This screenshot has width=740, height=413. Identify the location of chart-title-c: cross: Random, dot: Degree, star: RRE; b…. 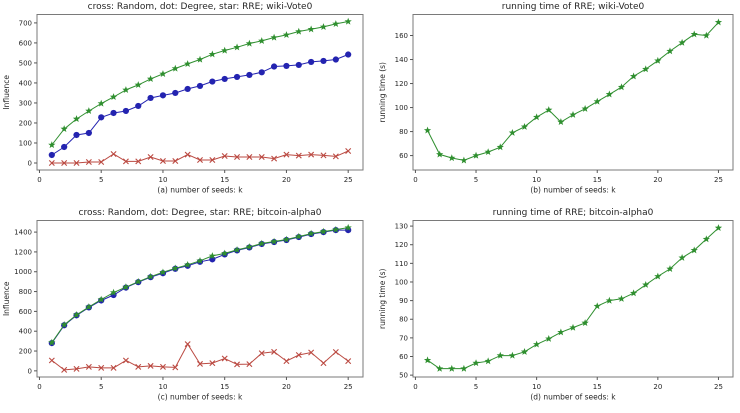
(200, 213).